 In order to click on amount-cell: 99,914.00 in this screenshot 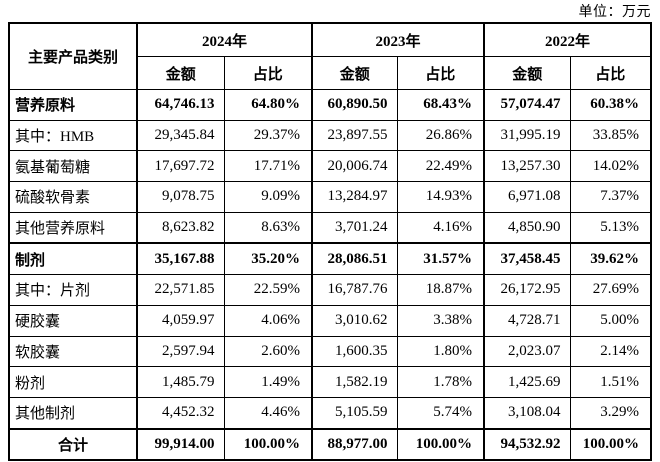, I will do `click(180, 444)`.